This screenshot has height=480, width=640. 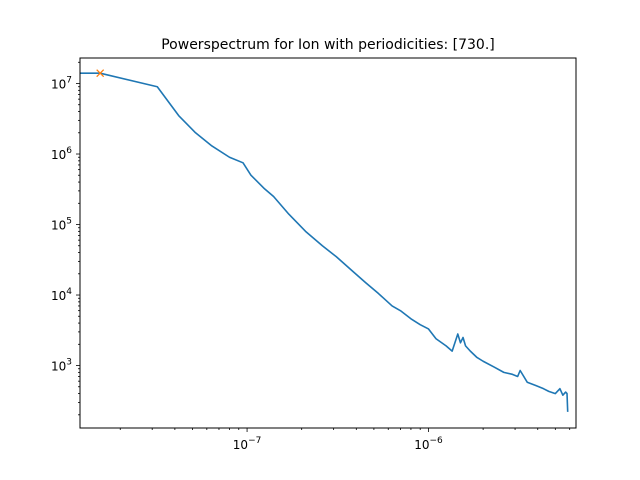 I want to click on y-tick-exponent: 6, so click(x=69, y=151).